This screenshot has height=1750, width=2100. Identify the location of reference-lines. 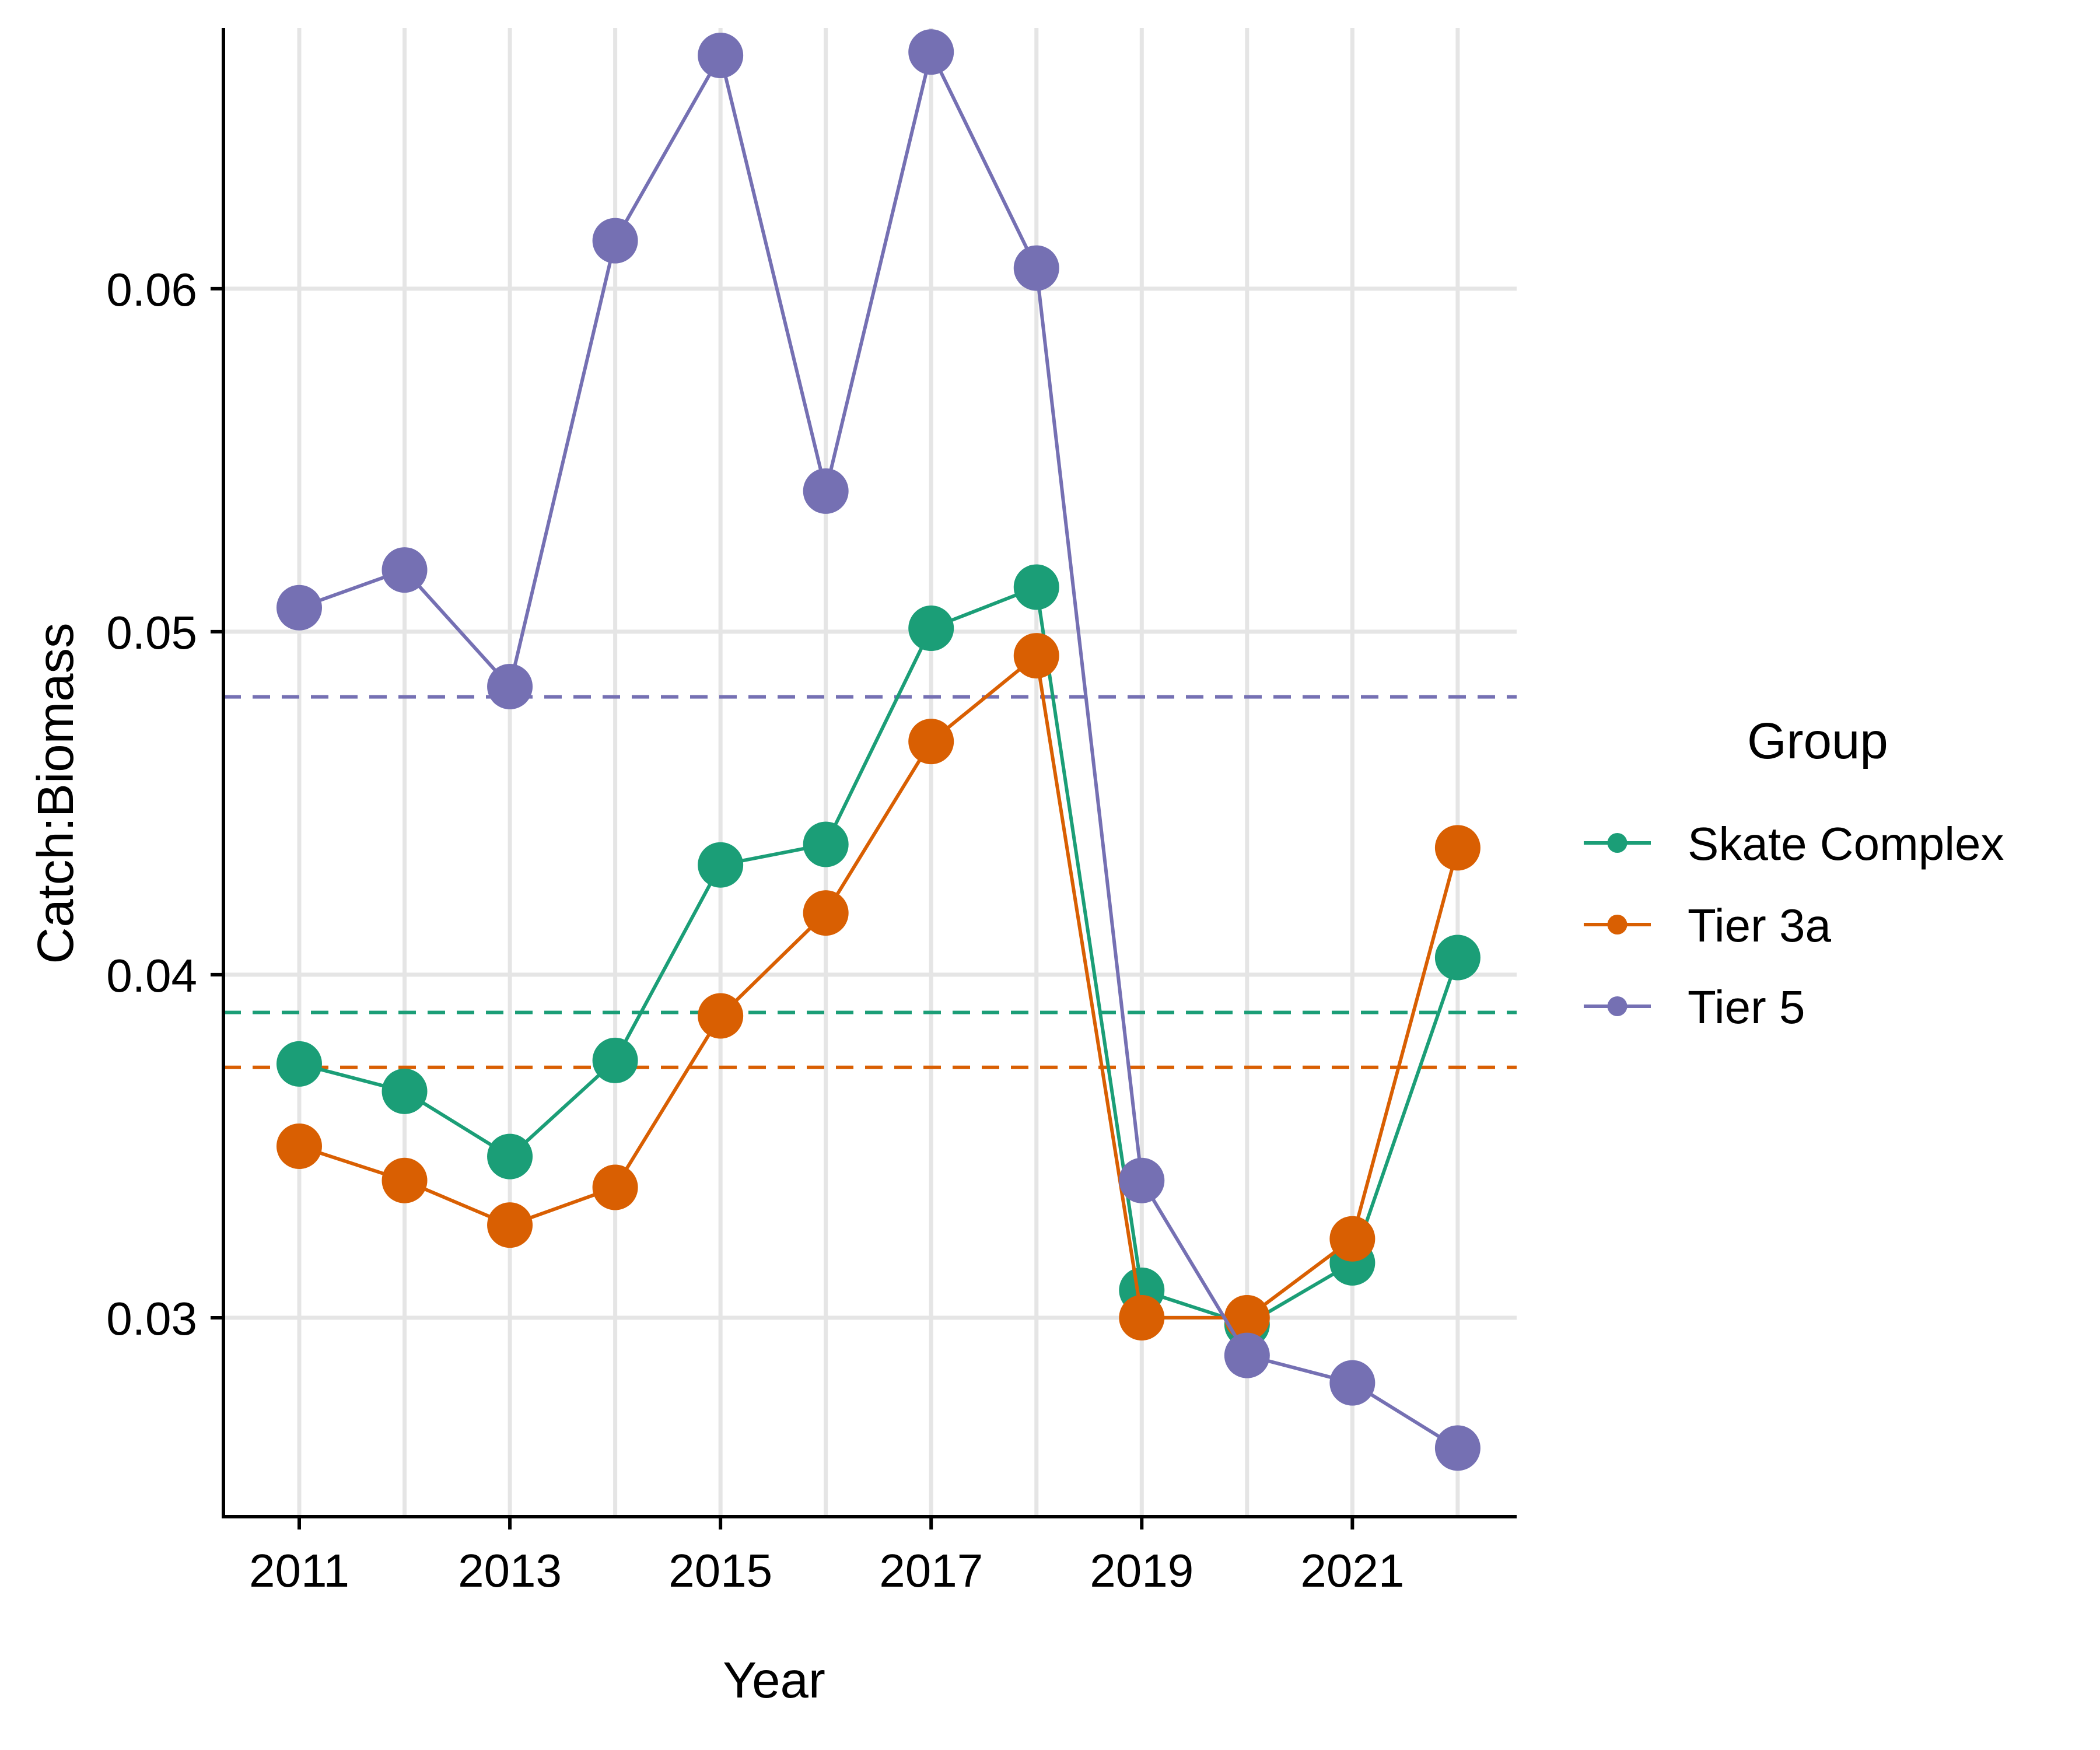
(870, 882).